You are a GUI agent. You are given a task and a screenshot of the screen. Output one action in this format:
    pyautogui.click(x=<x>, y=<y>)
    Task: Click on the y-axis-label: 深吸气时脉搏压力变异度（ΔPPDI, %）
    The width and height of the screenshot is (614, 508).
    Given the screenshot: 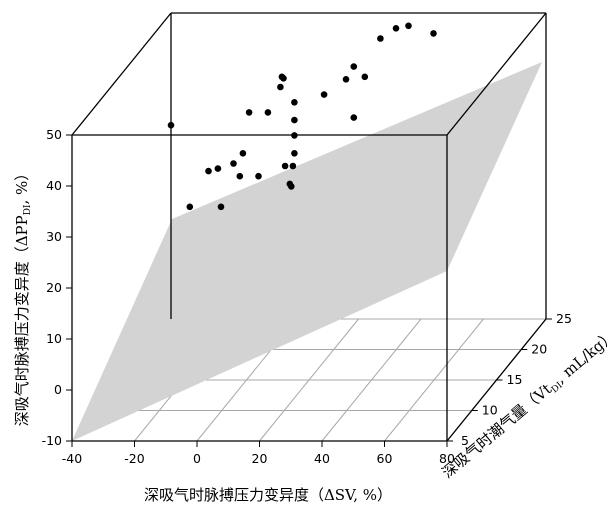 What is the action you would take?
    pyautogui.click(x=23, y=296)
    